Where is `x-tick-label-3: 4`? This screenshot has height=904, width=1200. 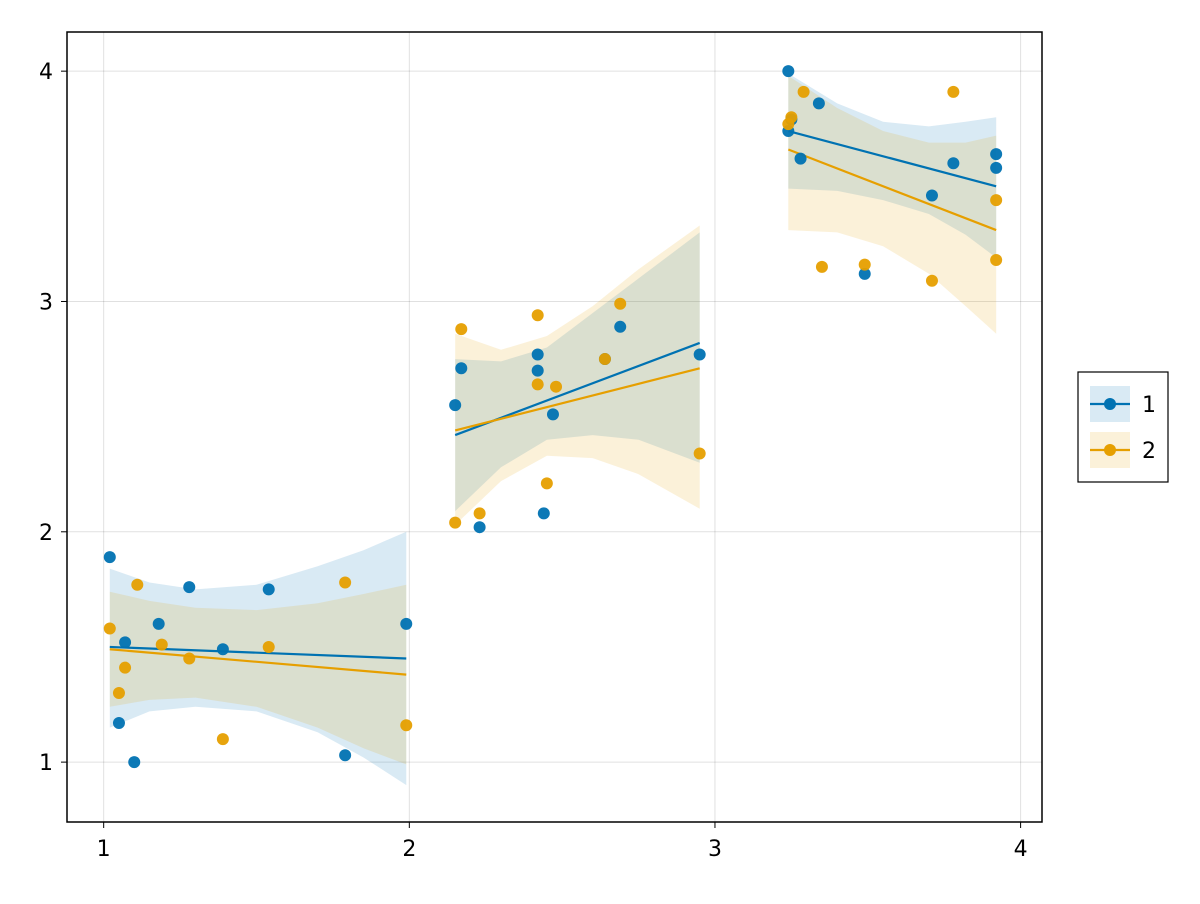
x-tick-label-3: 4 is located at coordinates (1021, 849).